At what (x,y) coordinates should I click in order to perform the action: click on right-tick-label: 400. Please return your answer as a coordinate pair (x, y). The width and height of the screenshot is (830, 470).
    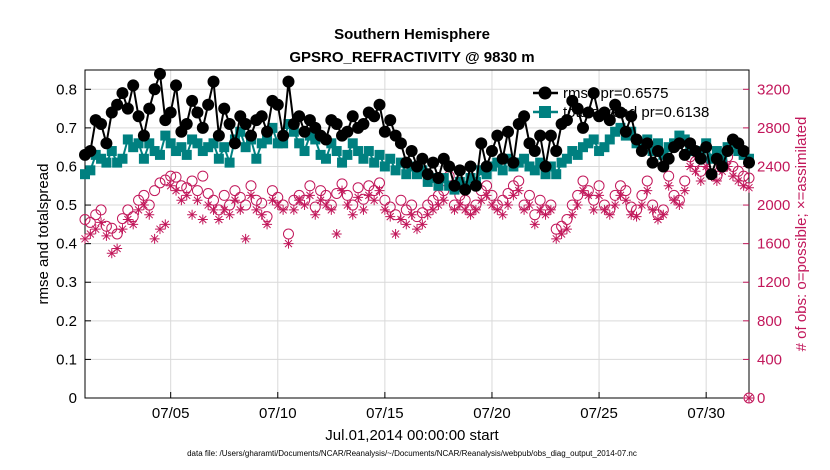
    Looking at the image, I should click on (769, 359).